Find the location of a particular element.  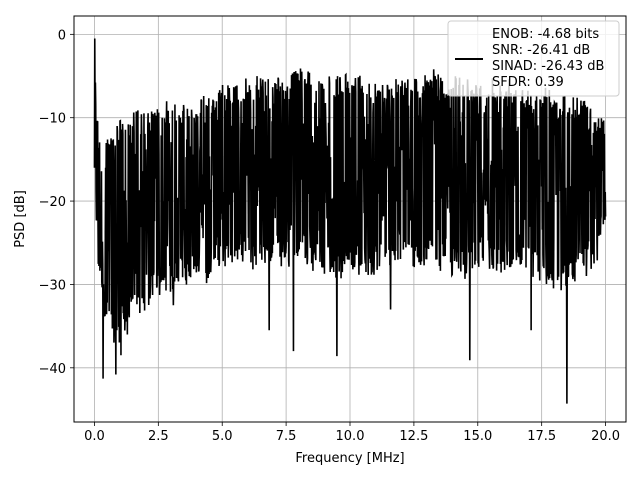

legend-entry-enob: ENOB: -4.68 bits is located at coordinates (545, 34).